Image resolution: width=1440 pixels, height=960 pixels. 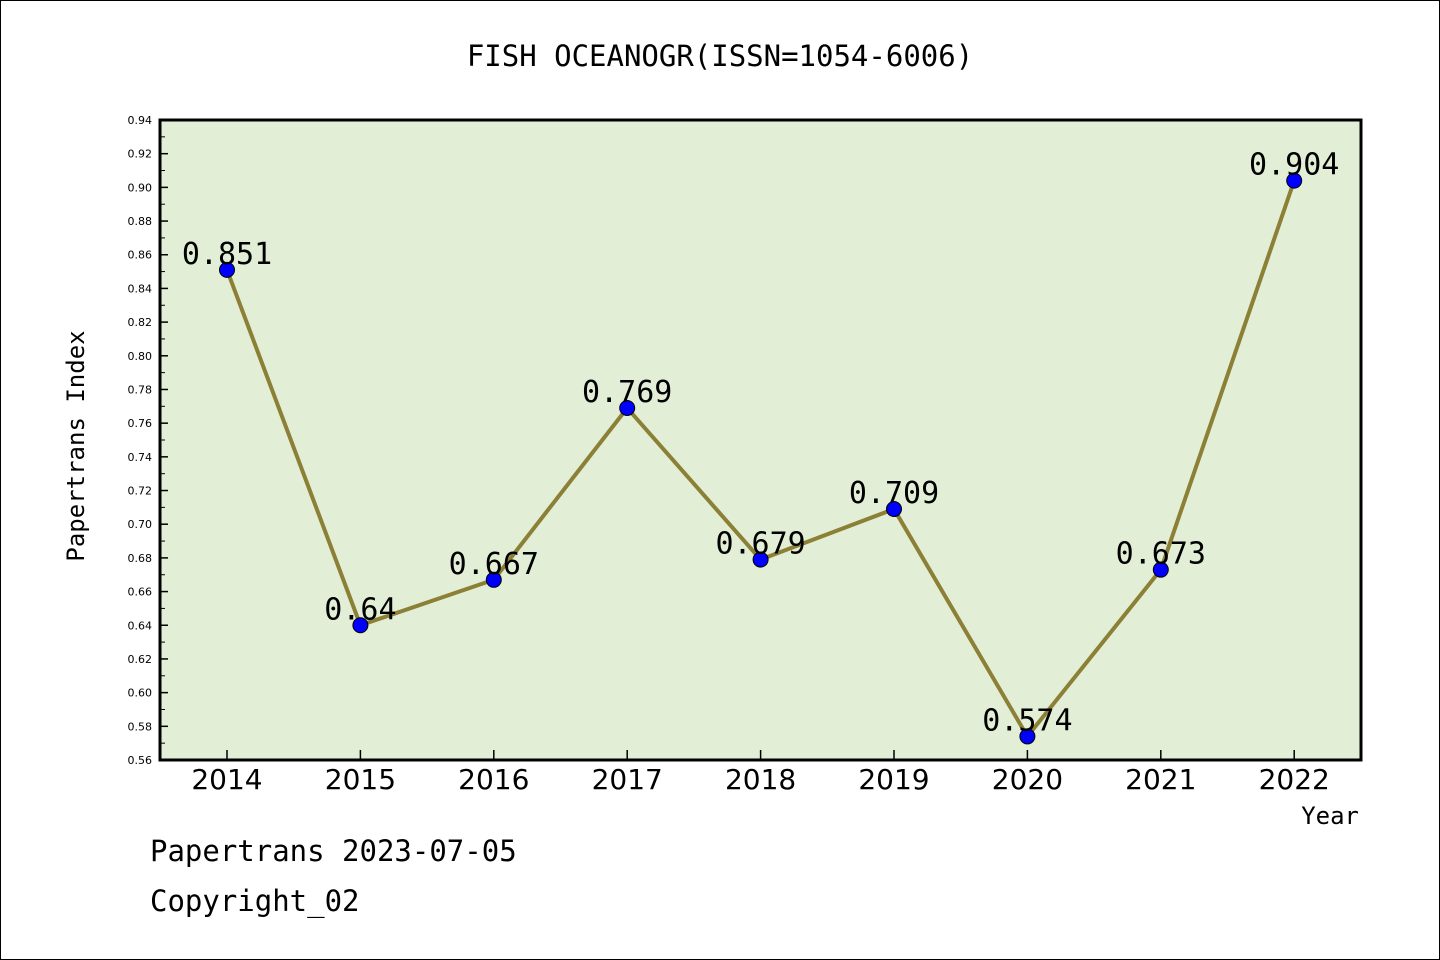 I want to click on x-tick-label: 2016, so click(x=493, y=779).